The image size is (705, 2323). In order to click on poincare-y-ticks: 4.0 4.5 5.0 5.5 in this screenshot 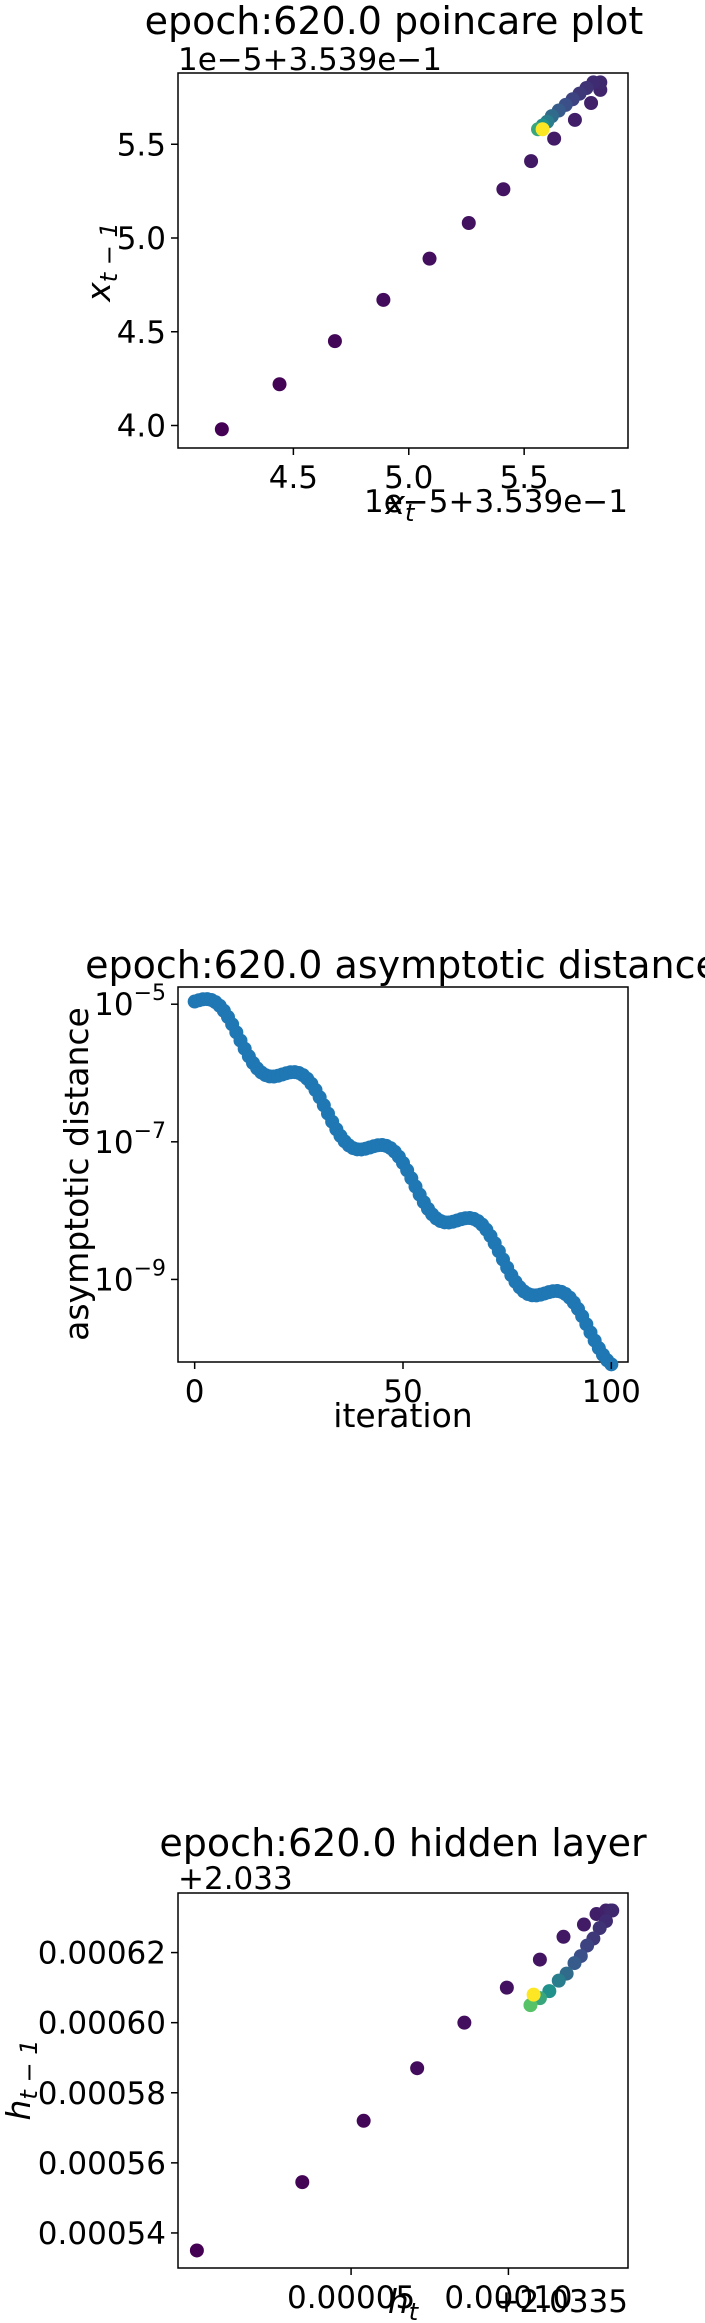, I will do `click(147, 286)`.